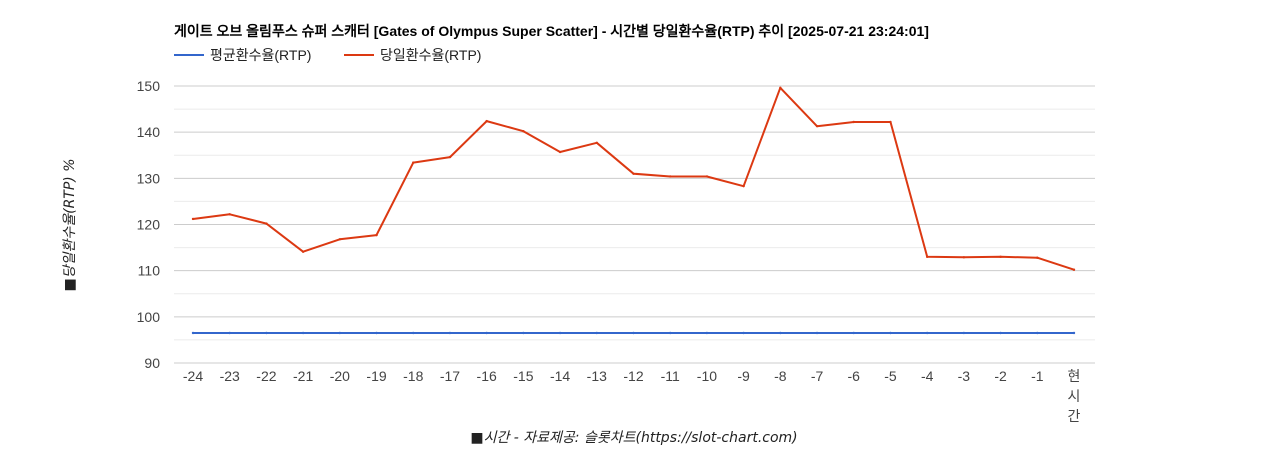 Image resolution: width=1268 pixels, height=450 pixels. Describe the element at coordinates (376, 376) in the screenshot. I see `x-tick-label: -19` at that location.